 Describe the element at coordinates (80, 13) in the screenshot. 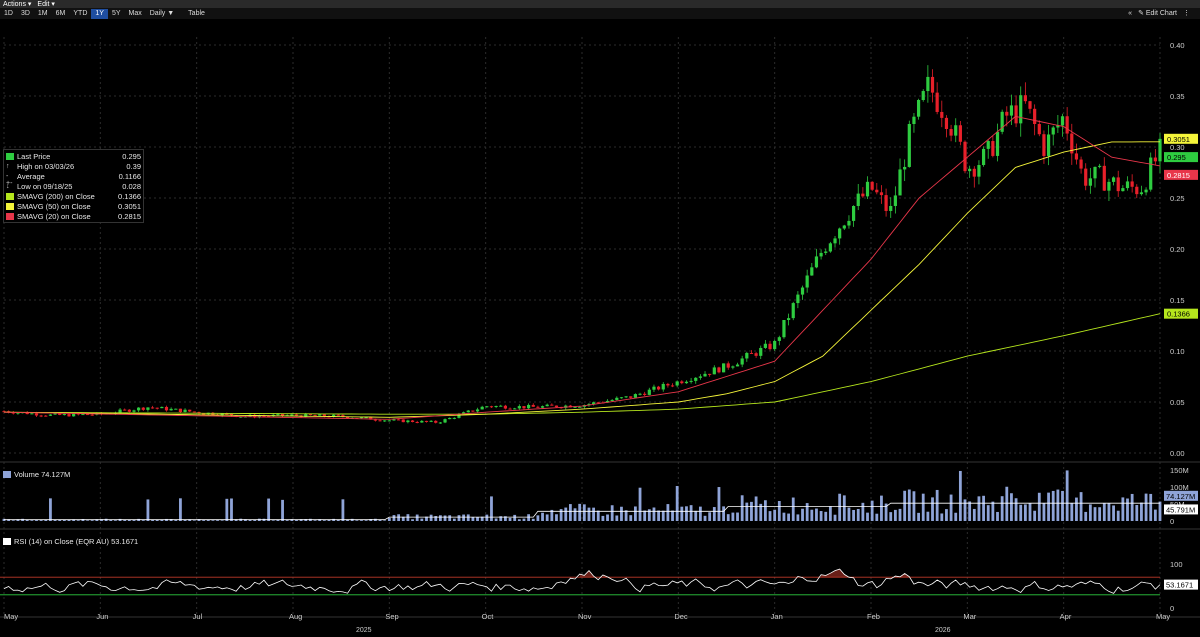

I see `tf-ytd: YTD` at that location.